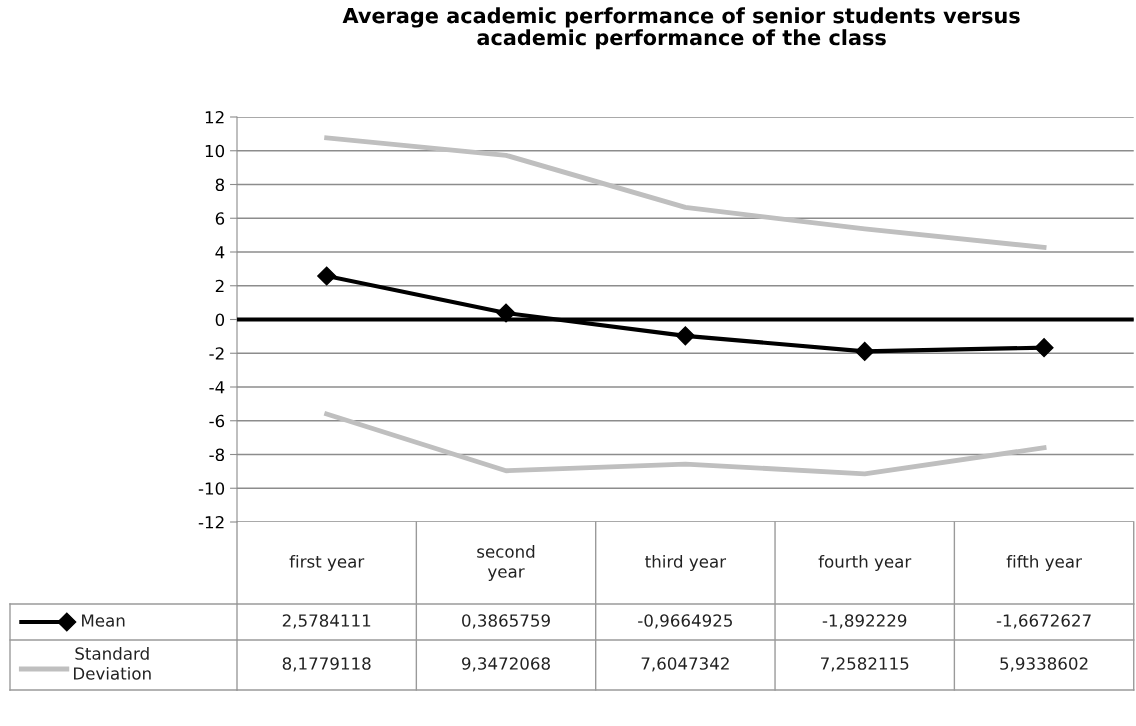 Image resolution: width=1136 pixels, height=726 pixels. What do you see at coordinates (686, 563) in the screenshot?
I see `x-tick-label: third year` at bounding box center [686, 563].